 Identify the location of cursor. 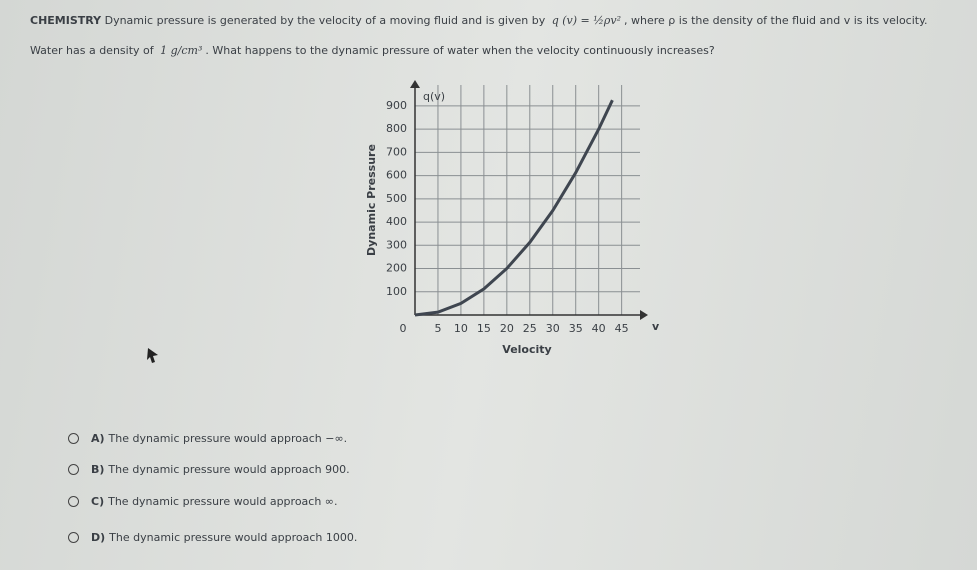
(152, 355).